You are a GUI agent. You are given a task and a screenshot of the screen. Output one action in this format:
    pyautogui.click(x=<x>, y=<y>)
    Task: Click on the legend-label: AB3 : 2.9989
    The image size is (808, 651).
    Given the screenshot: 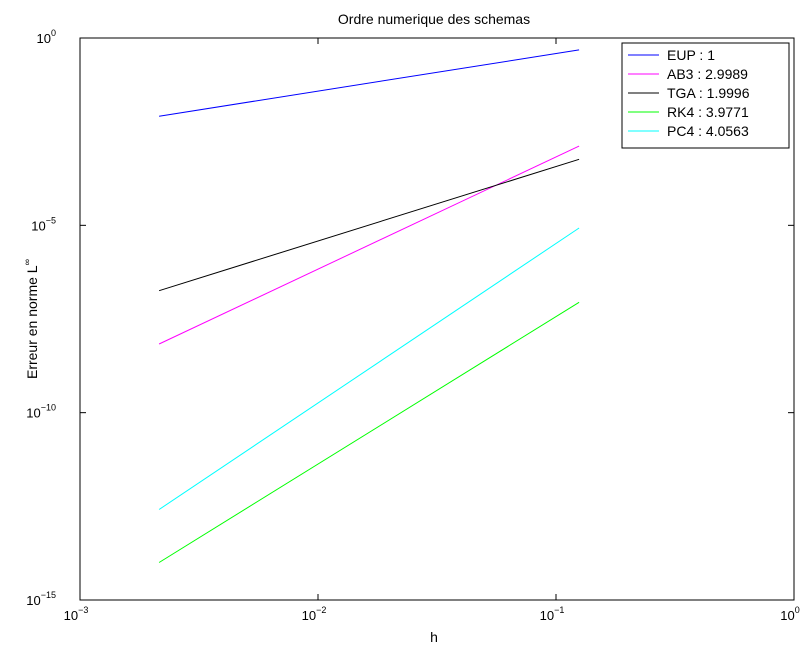 What is the action you would take?
    pyautogui.click(x=707, y=74)
    